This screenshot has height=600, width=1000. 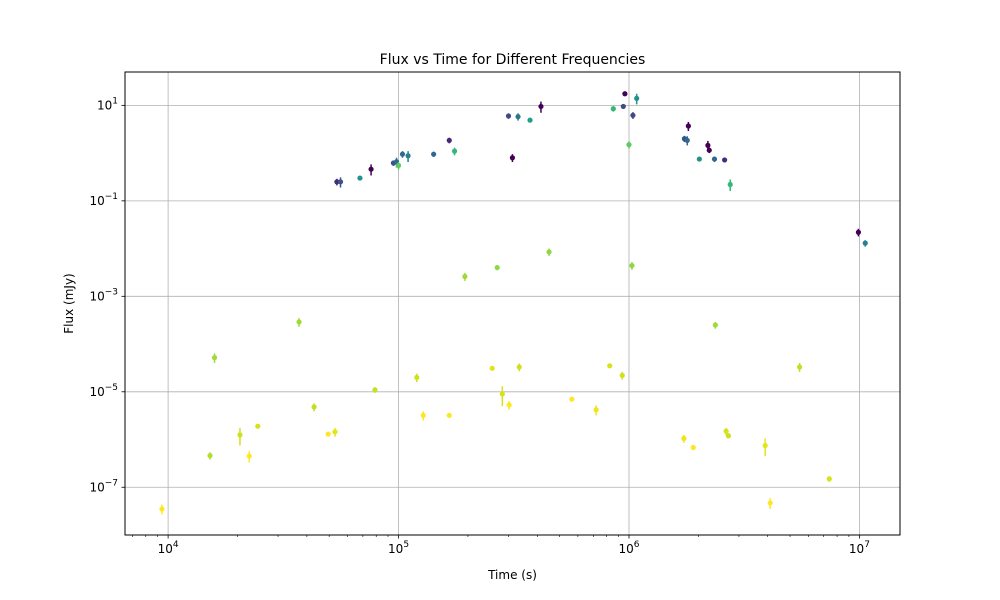 I want to click on y-tick-label-exponent: −7, so click(x=111, y=483).